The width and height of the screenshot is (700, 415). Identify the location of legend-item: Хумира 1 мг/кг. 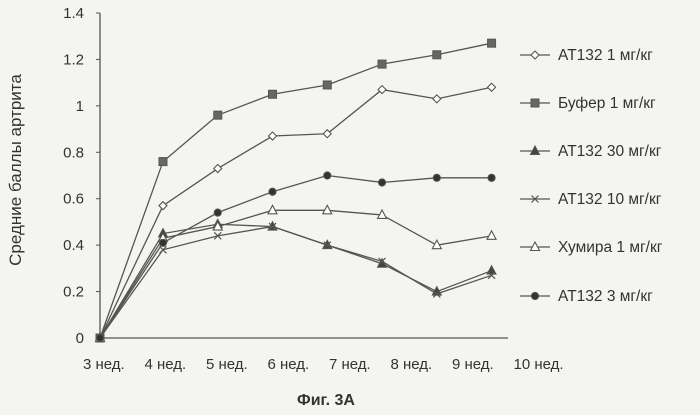
(591, 247).